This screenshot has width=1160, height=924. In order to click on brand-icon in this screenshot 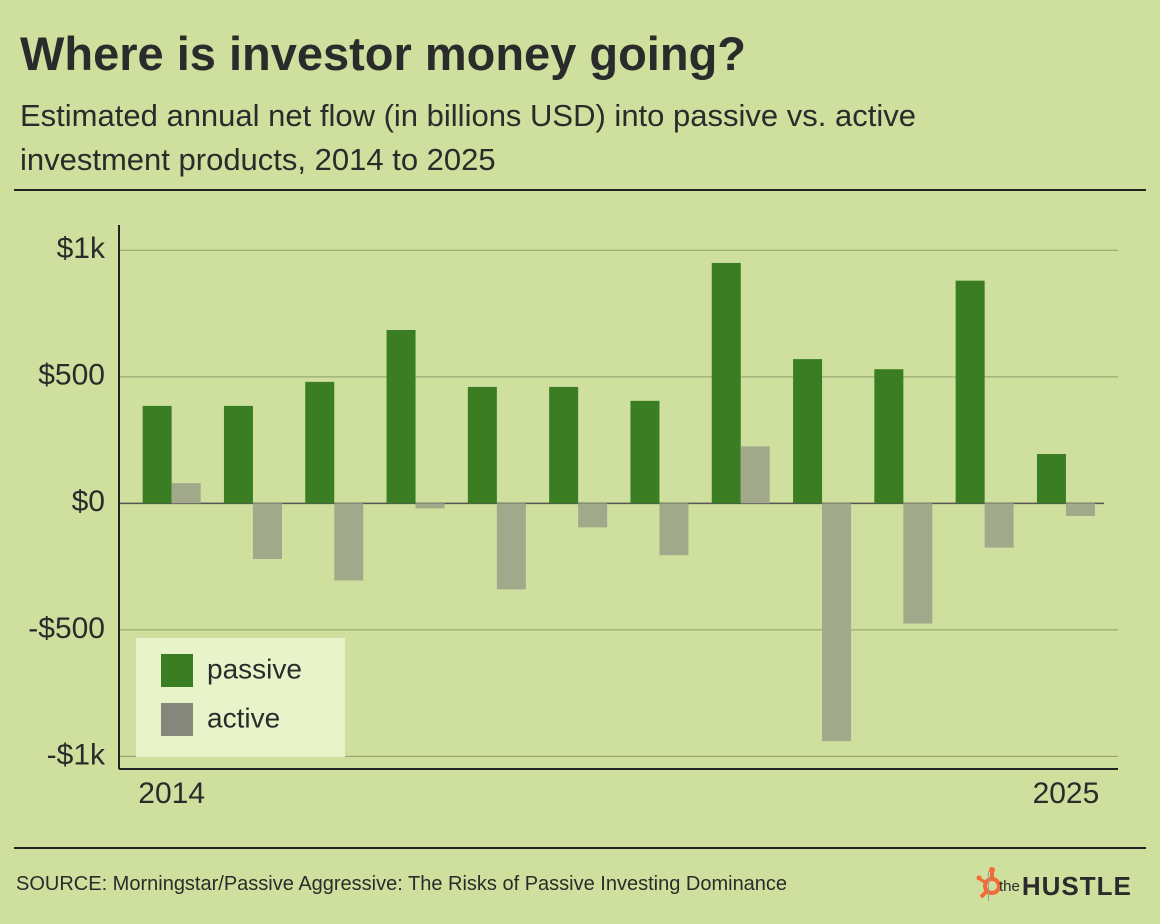, I will do `click(988, 883)`.